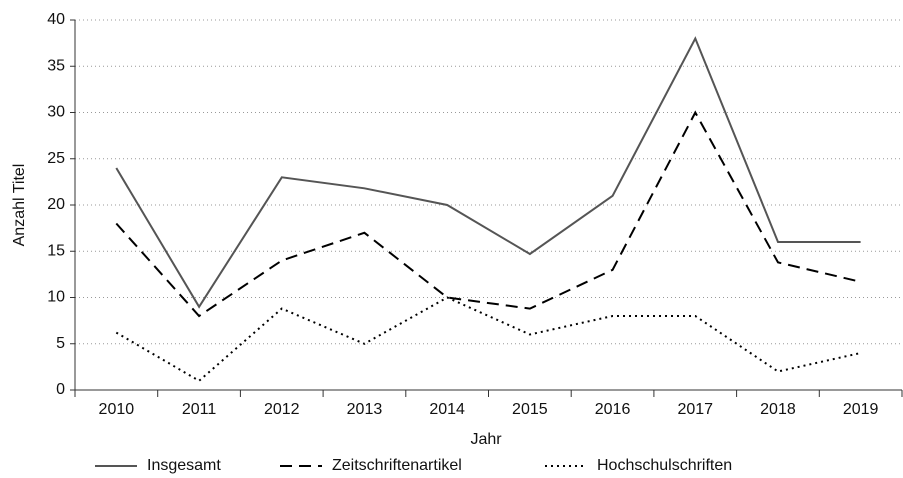 The image size is (903, 478). Describe the element at coordinates (56, 65) in the screenshot. I see `y-tick-label: 35` at that location.